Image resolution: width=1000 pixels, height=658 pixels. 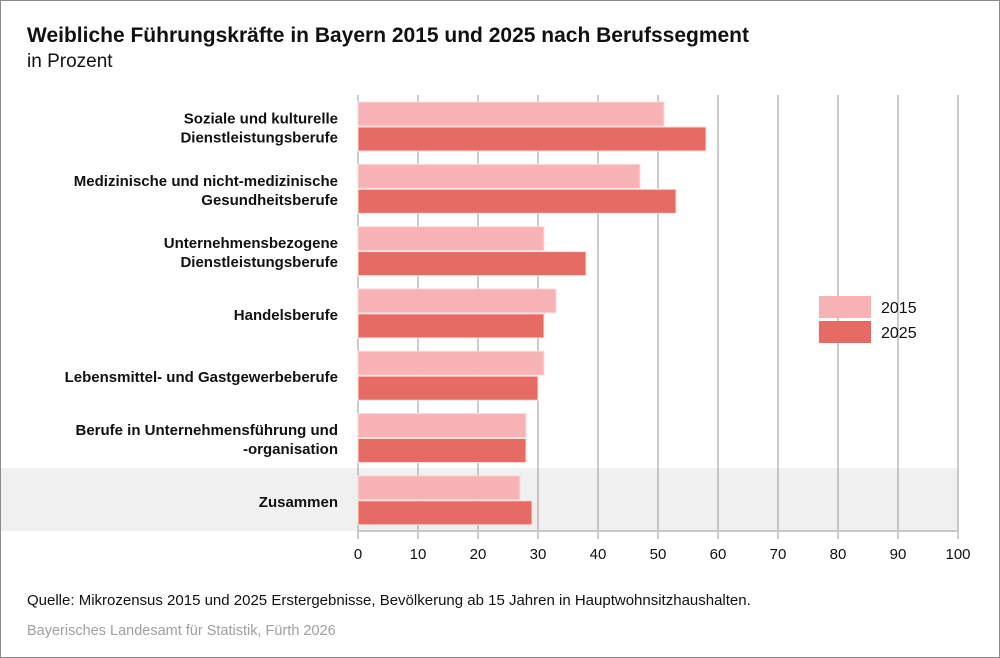 I want to click on category-label: -organisation, so click(x=290, y=449).